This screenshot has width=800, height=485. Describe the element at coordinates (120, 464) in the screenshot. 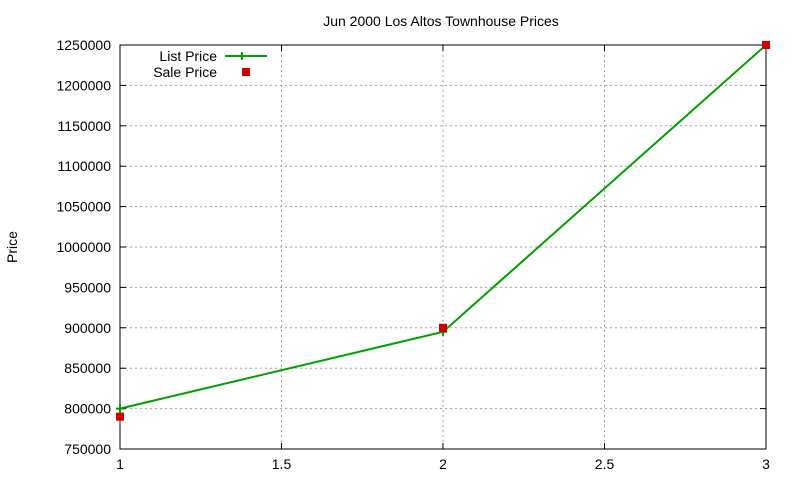

I see `x-tick-label: 1` at that location.